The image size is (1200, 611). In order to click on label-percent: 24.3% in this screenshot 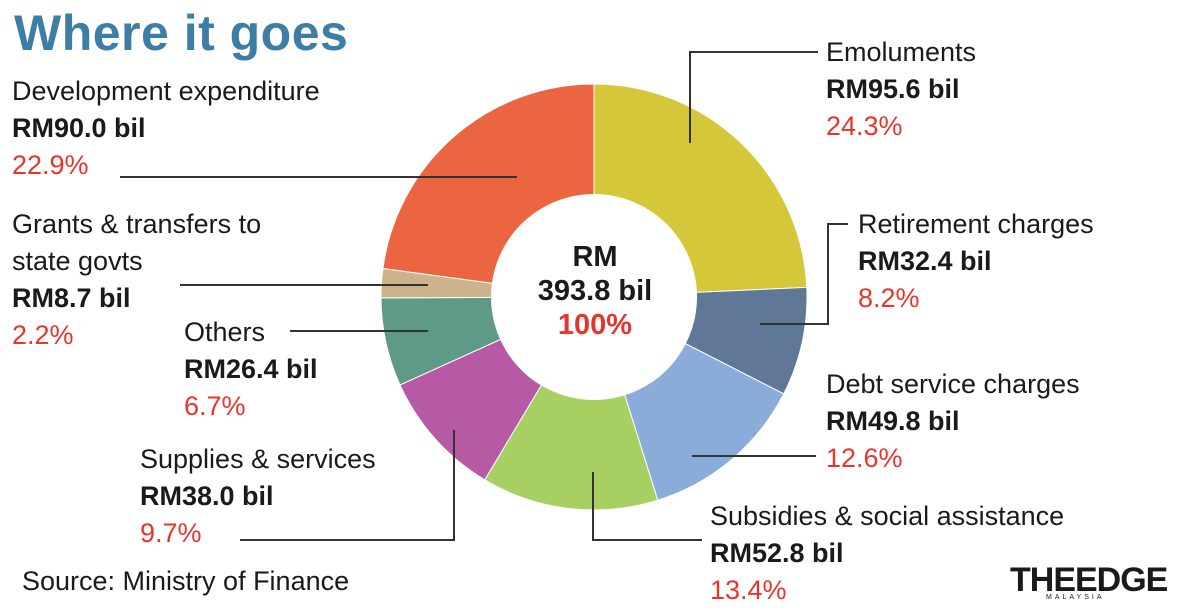, I will do `click(864, 126)`.